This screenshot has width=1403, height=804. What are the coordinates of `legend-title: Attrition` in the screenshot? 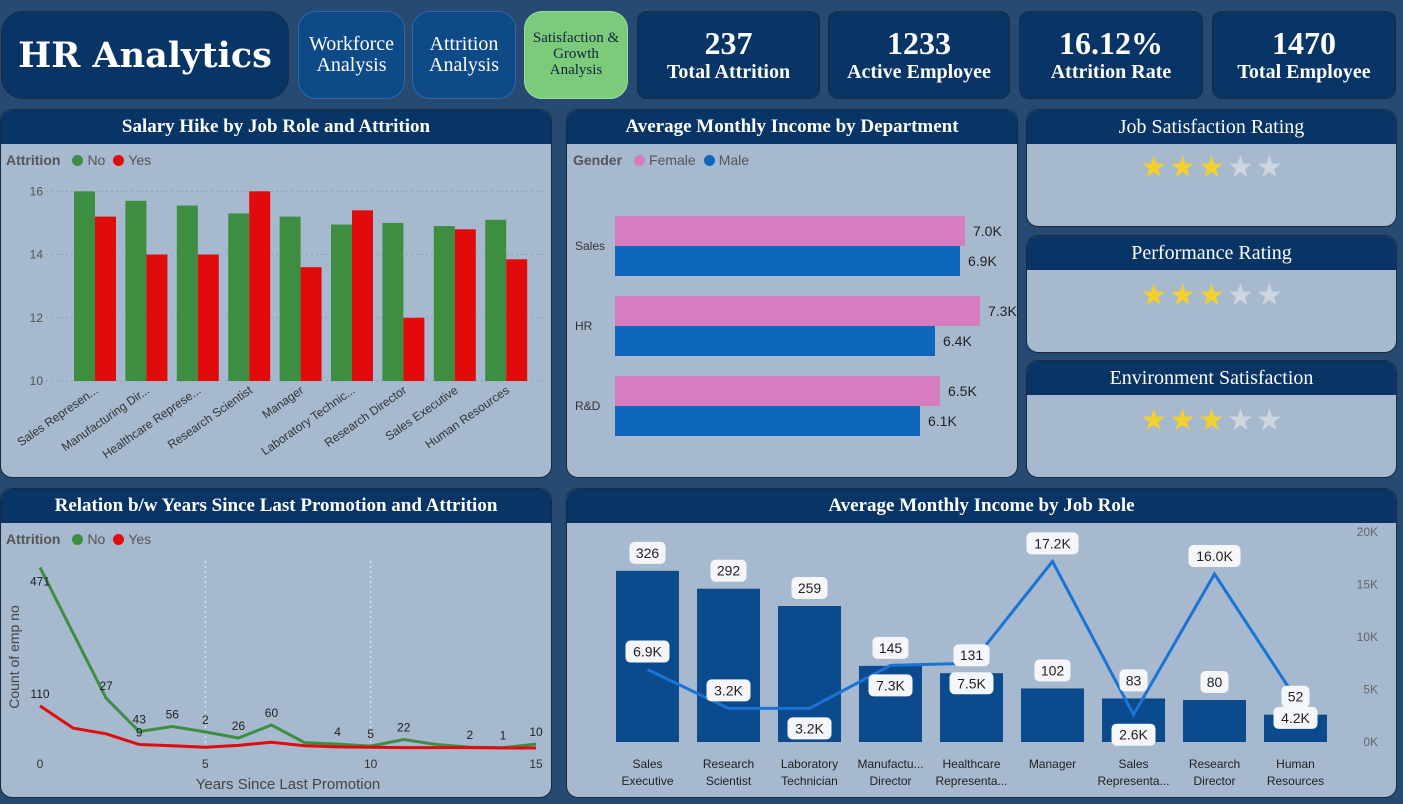 It's located at (33, 539).